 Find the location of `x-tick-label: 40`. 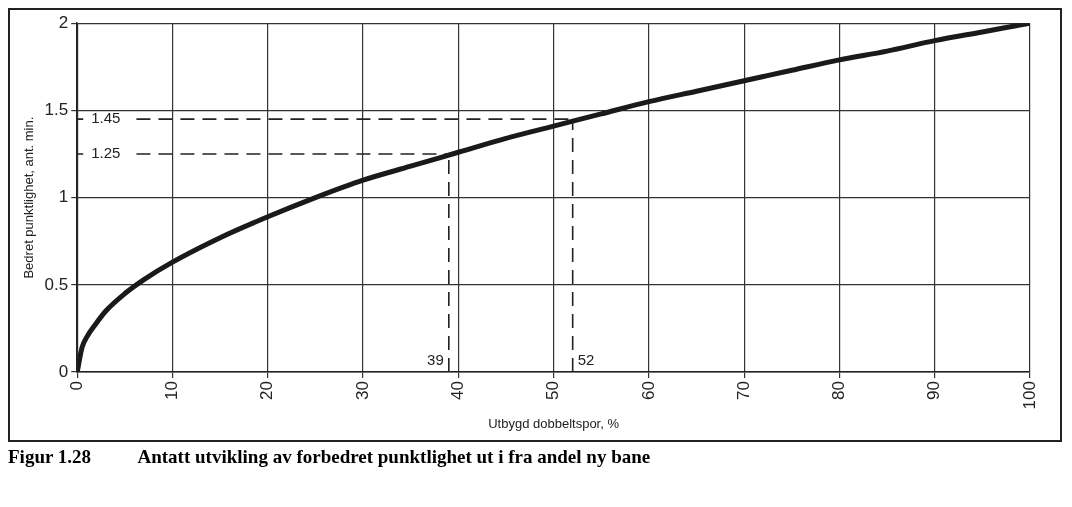

x-tick-label: 40 is located at coordinates (458, 390).